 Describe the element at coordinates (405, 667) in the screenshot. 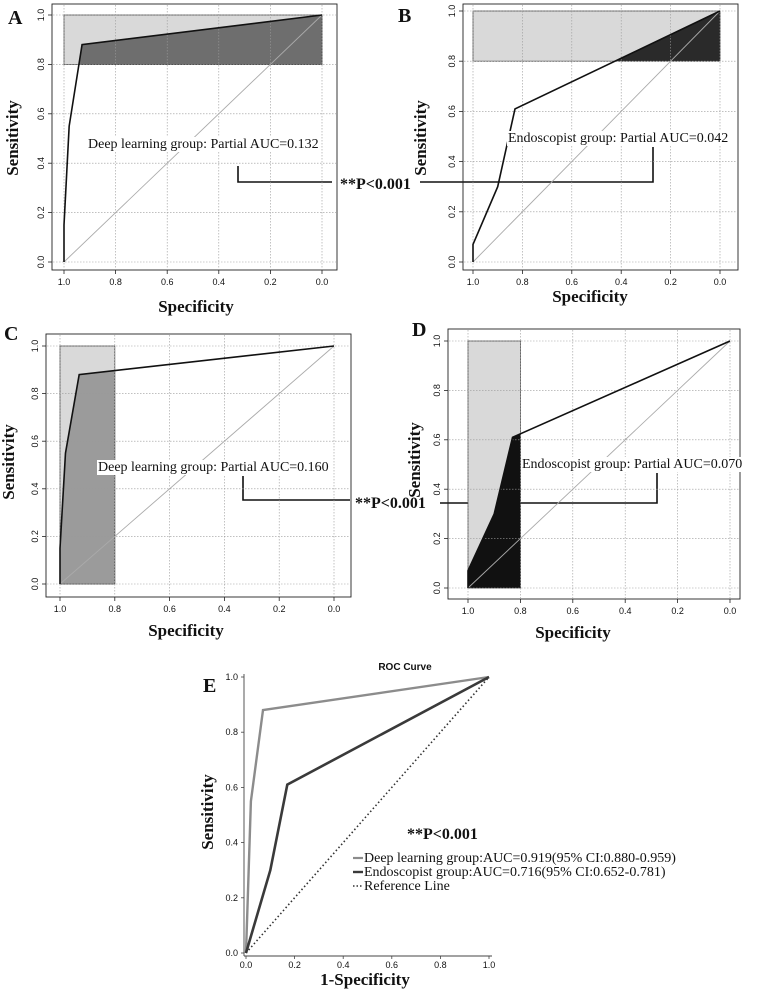

I see `chart-title: ROC Curve` at that location.